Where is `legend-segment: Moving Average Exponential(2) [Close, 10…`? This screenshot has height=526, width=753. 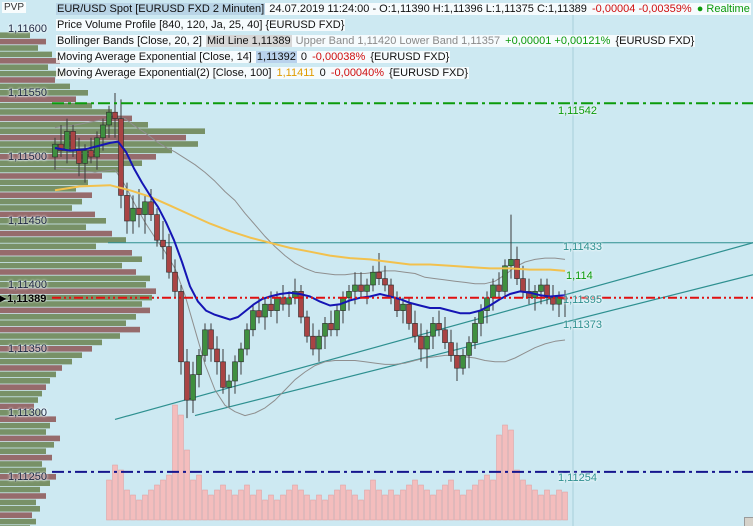 legend-segment: Moving Average Exponential(2) [Close, 10… is located at coordinates (166, 73).